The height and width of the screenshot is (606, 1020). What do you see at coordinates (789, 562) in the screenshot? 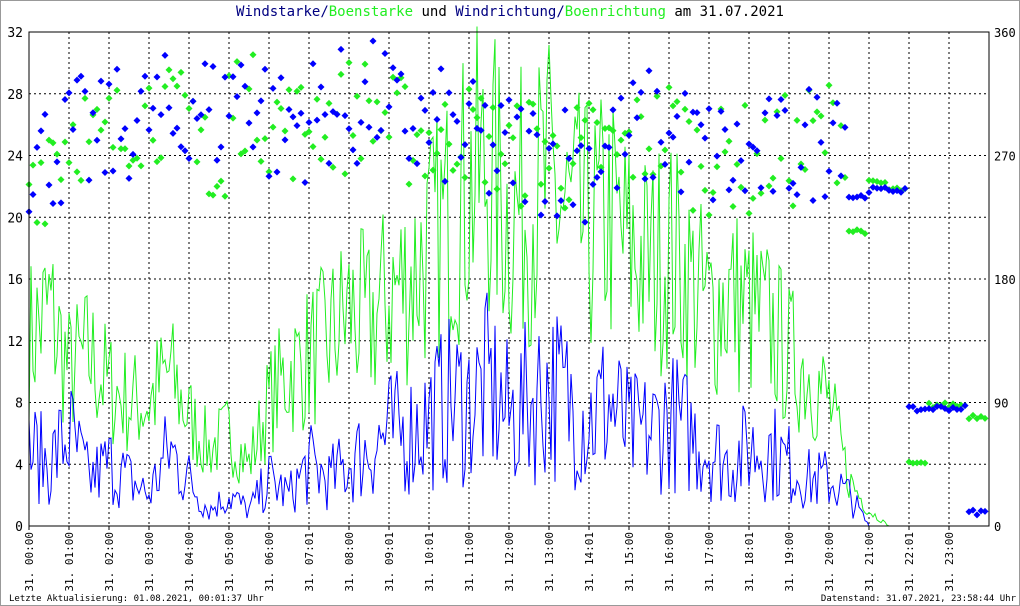
I see `x-tick-label: 31. 19:00` at bounding box center [789, 562].